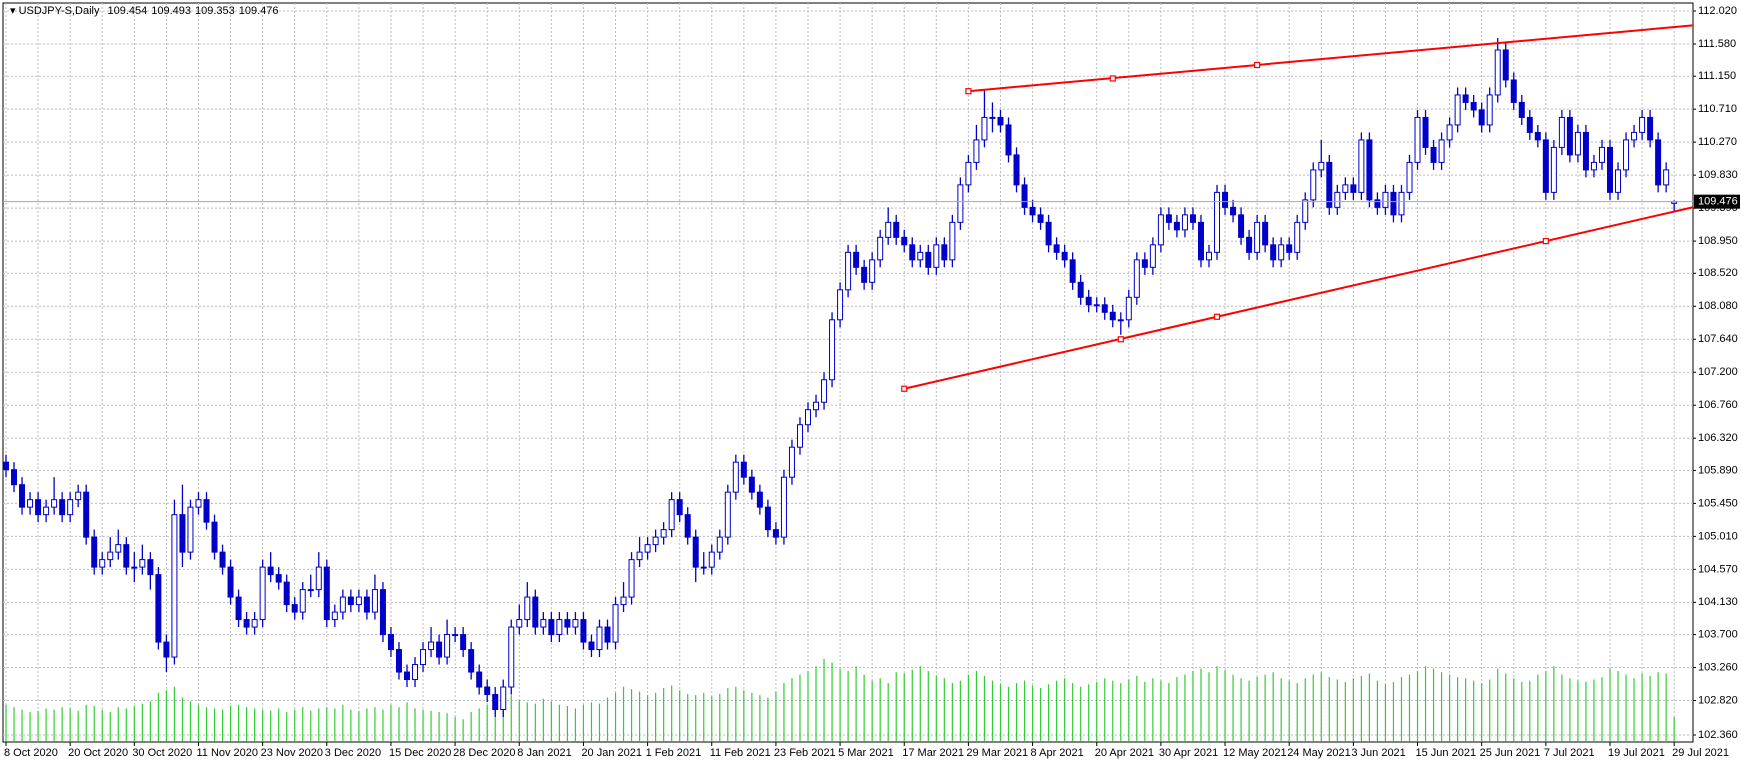  I want to click on price-label: 109.476, so click(1718, 202).